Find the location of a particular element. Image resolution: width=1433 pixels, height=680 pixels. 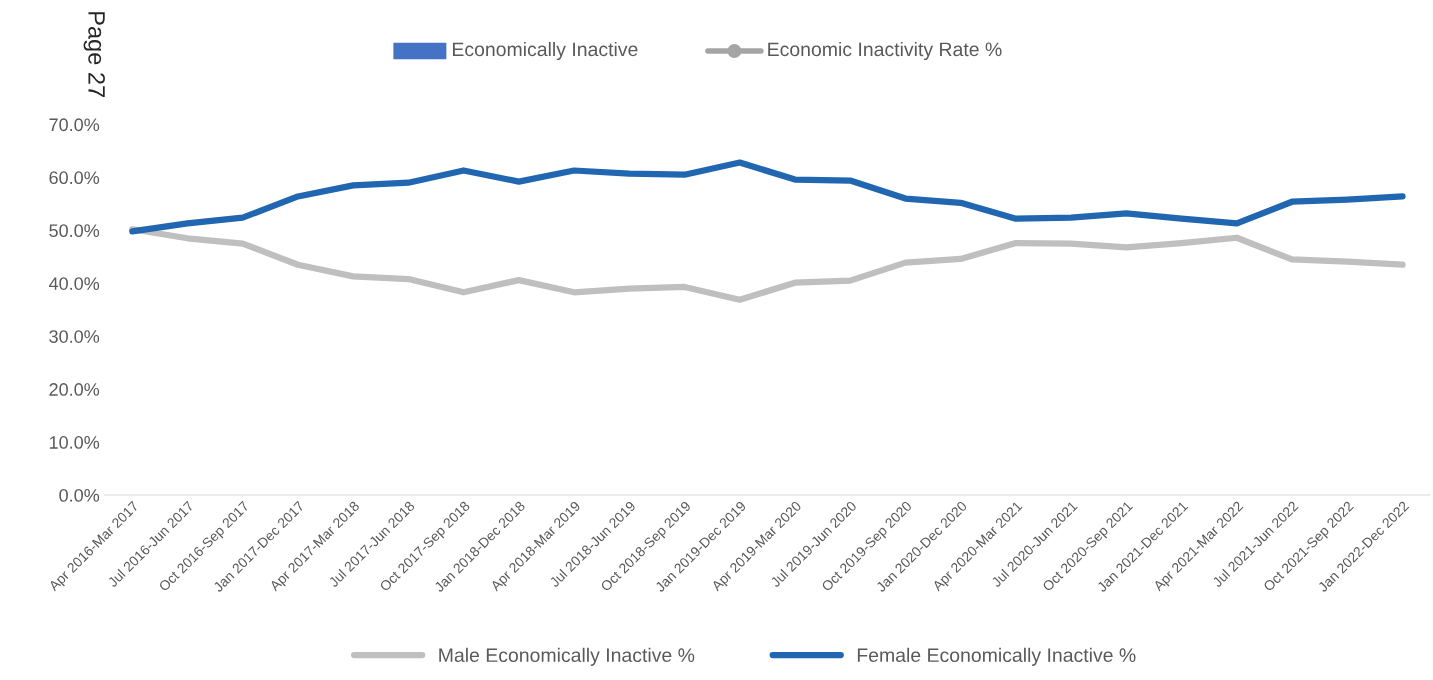

y-tick-label: 40.0% is located at coordinates (74, 283).